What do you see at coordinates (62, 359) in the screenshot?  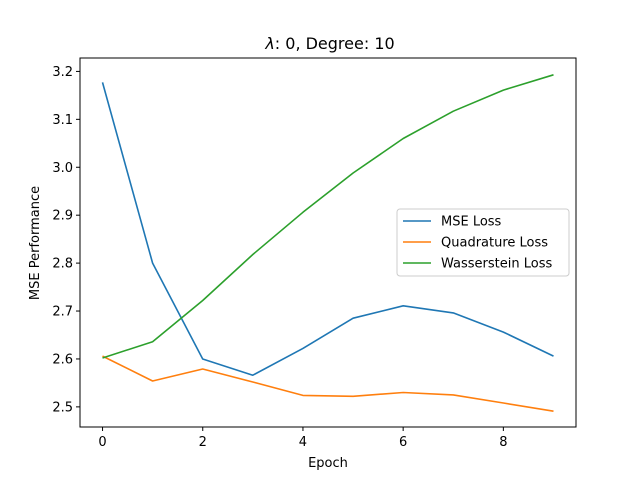 I see `y-tick-label: 2.6` at bounding box center [62, 359].